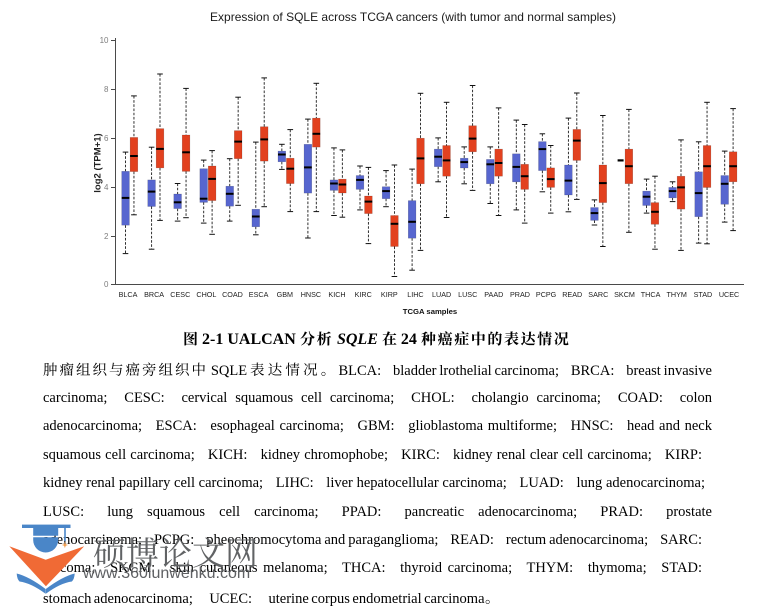  I want to click on svg-text: READ, so click(572, 294).